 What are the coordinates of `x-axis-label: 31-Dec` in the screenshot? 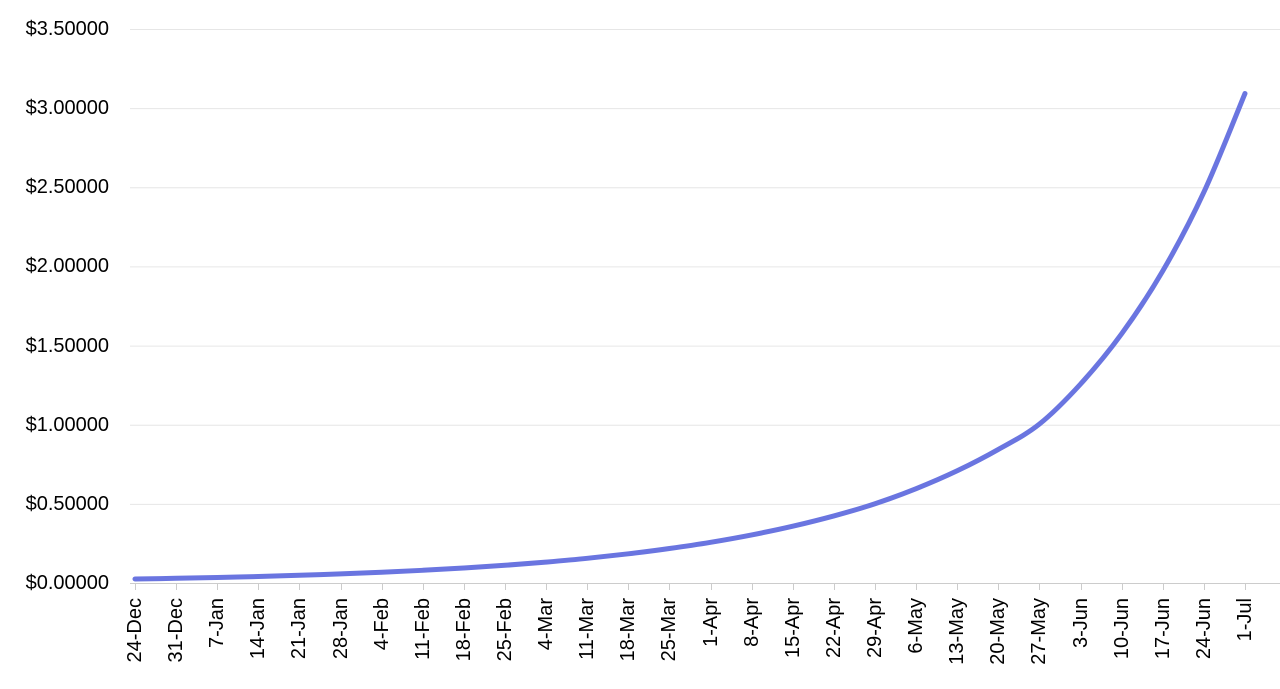 It's located at (176, 630).